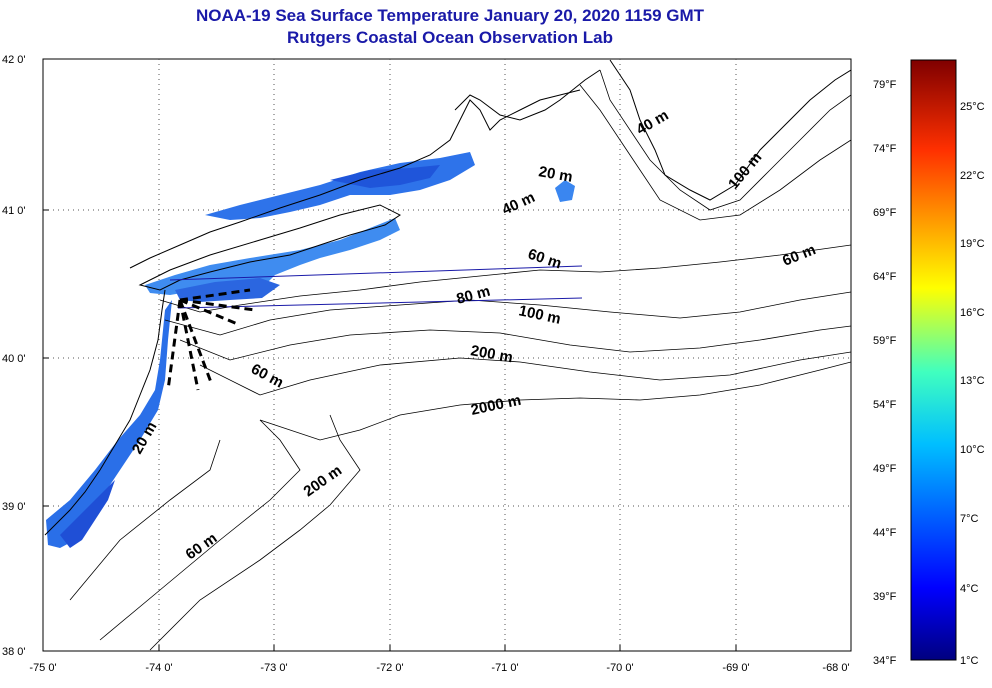  Describe the element at coordinates (14, 652) in the screenshot. I see `y-tick-label: 38 0'` at that location.